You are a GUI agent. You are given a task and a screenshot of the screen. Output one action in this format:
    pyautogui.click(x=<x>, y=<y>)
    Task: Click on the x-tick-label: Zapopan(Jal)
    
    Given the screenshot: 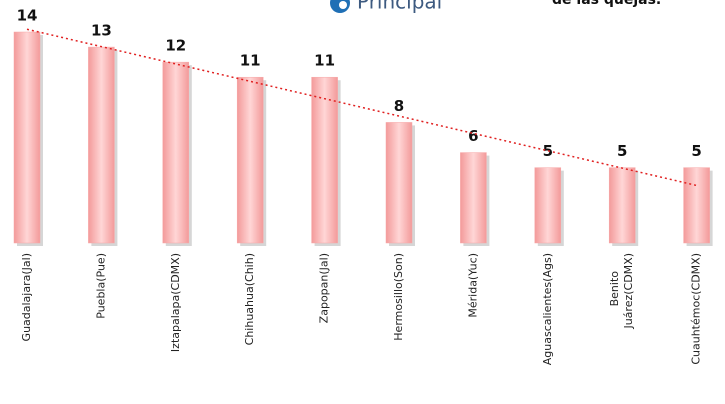 What is the action you would take?
    pyautogui.click(x=324, y=288)
    